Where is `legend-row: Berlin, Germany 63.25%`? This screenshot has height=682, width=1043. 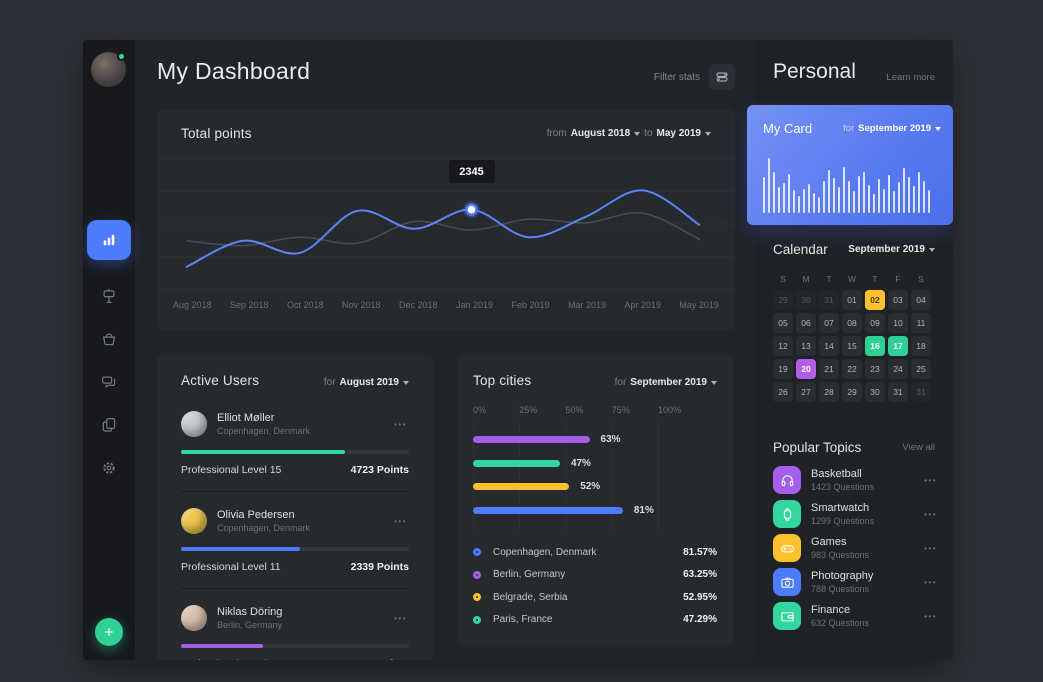
legend-row: Berlin, Germany 63.25% is located at coordinates (595, 575).